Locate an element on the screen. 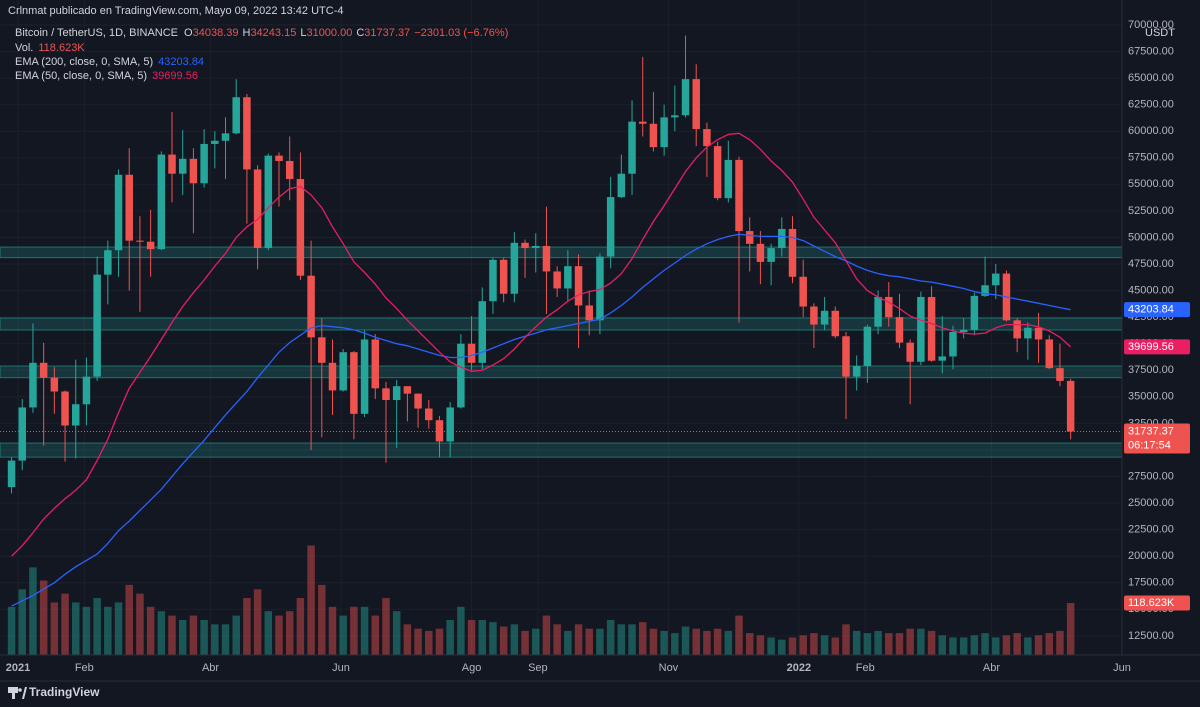 The width and height of the screenshot is (1200, 707). price-tag is located at coordinates (1157, 438).